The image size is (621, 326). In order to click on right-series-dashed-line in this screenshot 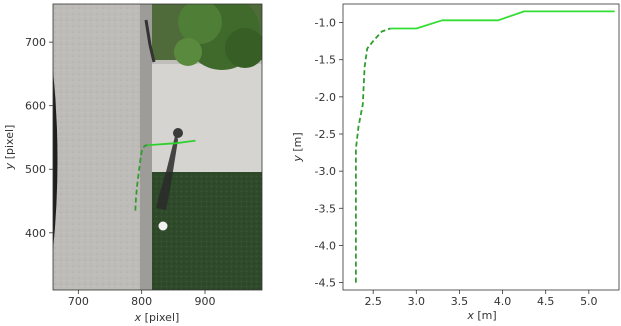, I will do `click(373, 155)`.